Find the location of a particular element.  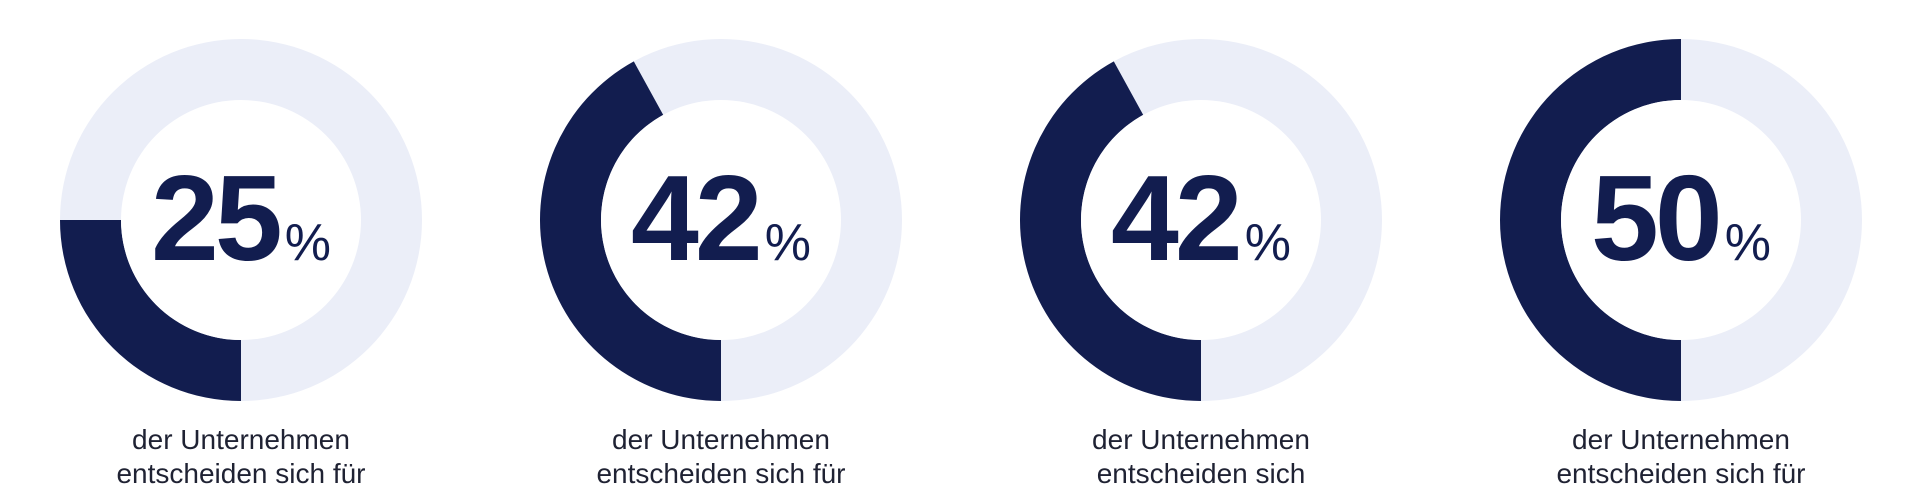

percent-value: 50 is located at coordinates (1655, 218).